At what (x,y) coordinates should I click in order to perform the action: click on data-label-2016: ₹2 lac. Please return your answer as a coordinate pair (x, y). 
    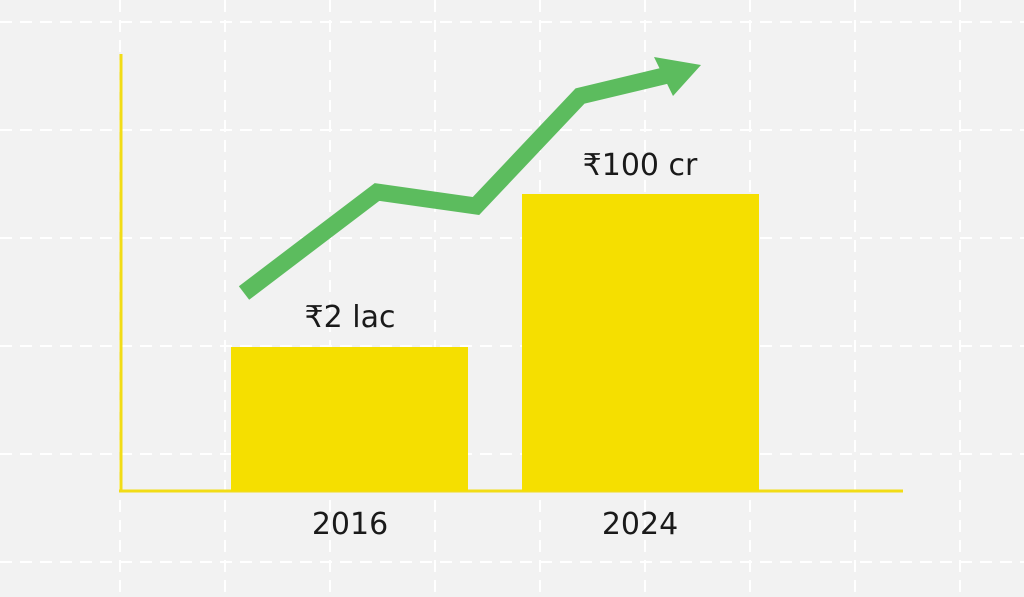
    Looking at the image, I should click on (350, 317).